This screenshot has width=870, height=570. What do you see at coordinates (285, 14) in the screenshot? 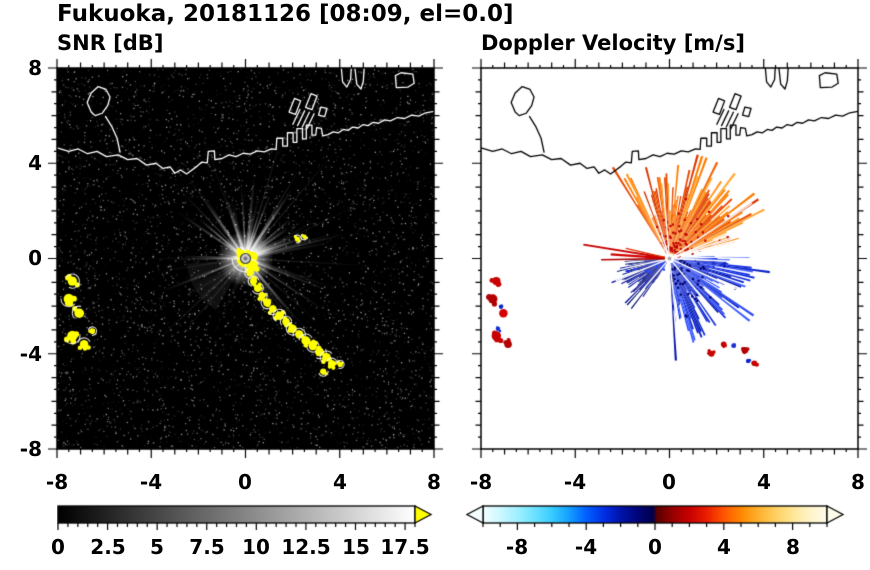
I see `figure-title: Fukuoka, 20181126 [08:09, el=0.0]` at bounding box center [285, 14].